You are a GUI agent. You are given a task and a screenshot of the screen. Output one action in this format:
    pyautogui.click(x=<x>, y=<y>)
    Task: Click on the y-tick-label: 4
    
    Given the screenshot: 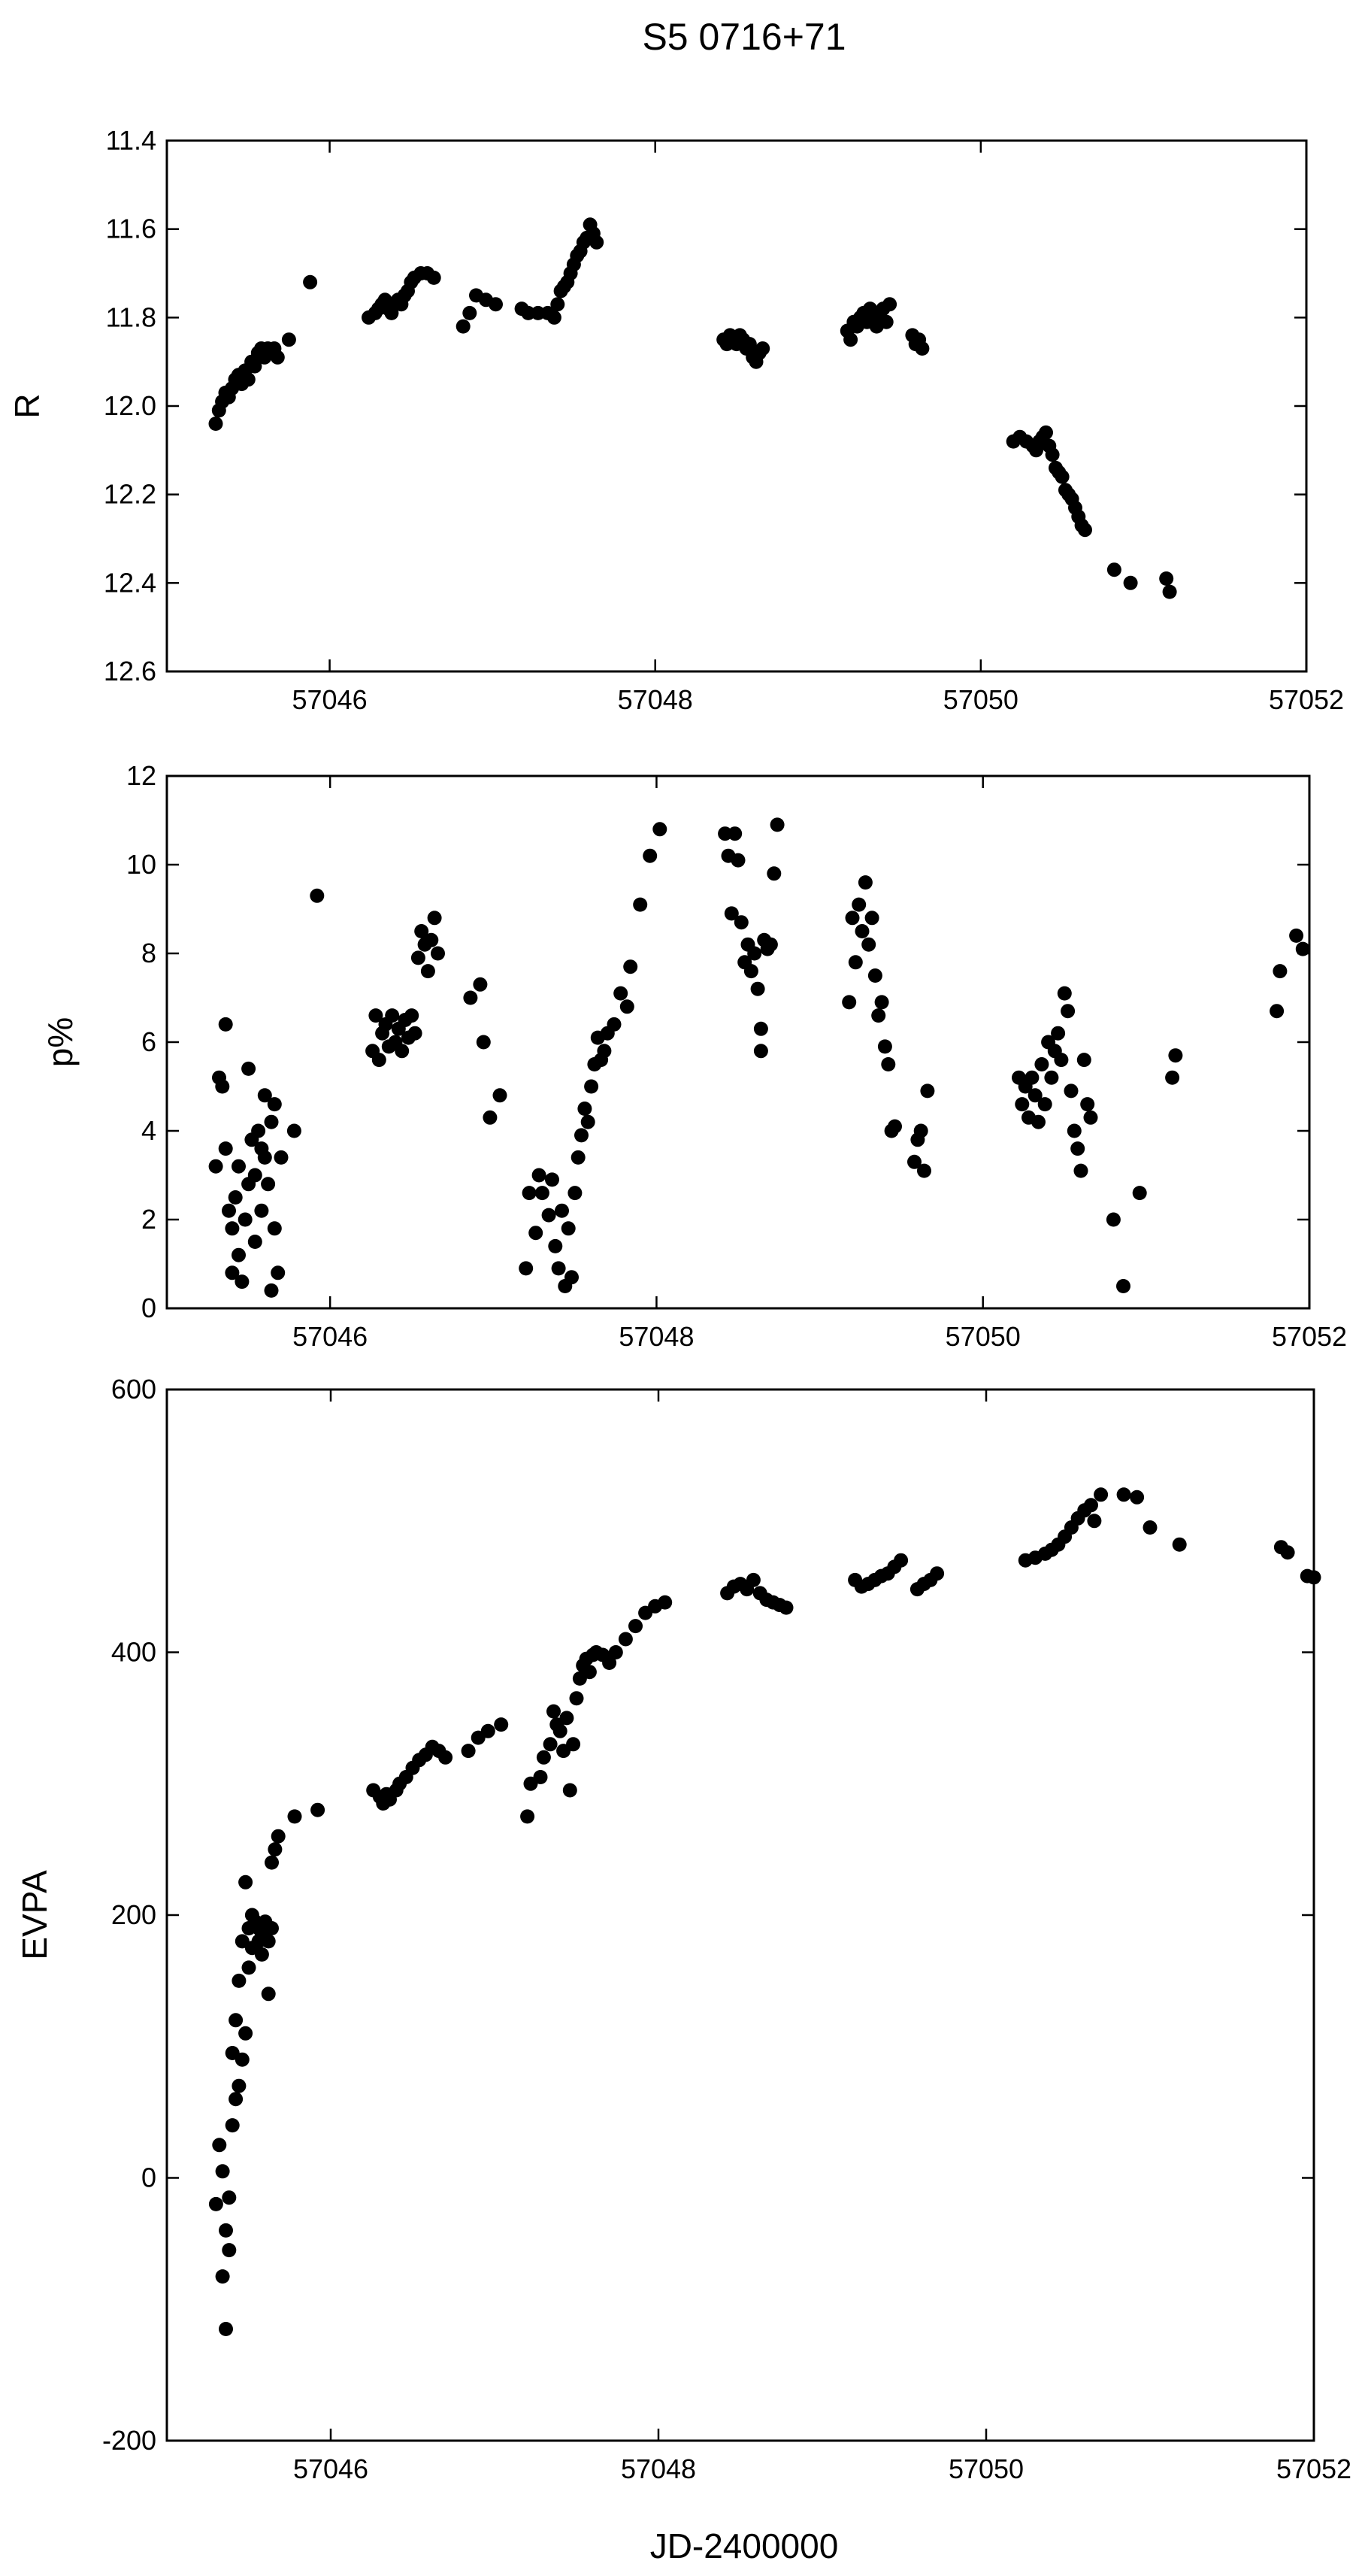 What is the action you would take?
    pyautogui.click(x=148, y=1130)
    